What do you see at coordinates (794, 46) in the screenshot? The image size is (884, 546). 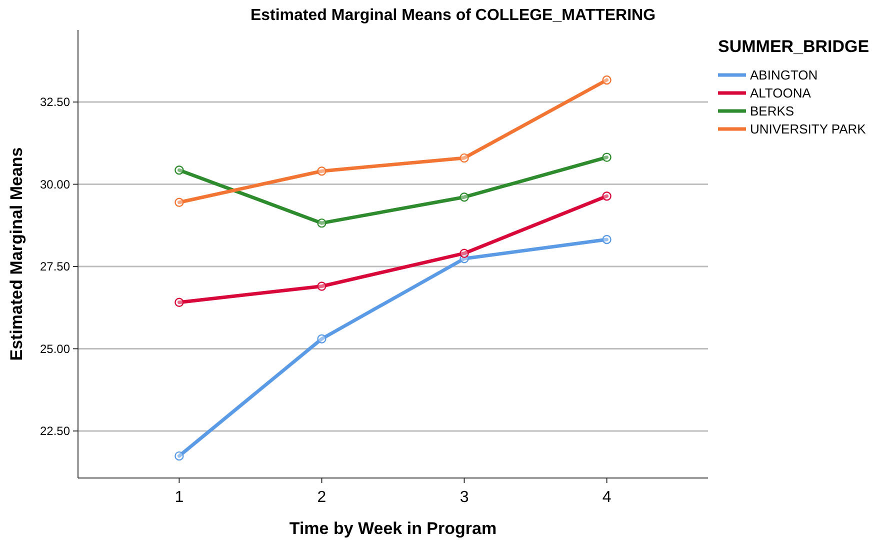 I see `legend-title: SUMMER_BRIDGE` at bounding box center [794, 46].